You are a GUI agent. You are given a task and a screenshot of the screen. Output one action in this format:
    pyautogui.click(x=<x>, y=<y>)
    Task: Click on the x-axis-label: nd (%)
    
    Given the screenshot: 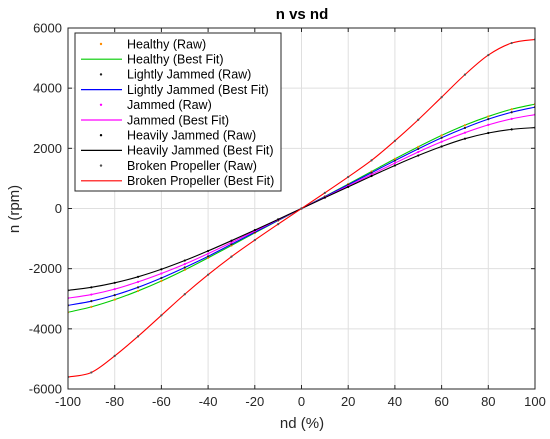 What is the action you would take?
    pyautogui.click(x=302, y=423)
    